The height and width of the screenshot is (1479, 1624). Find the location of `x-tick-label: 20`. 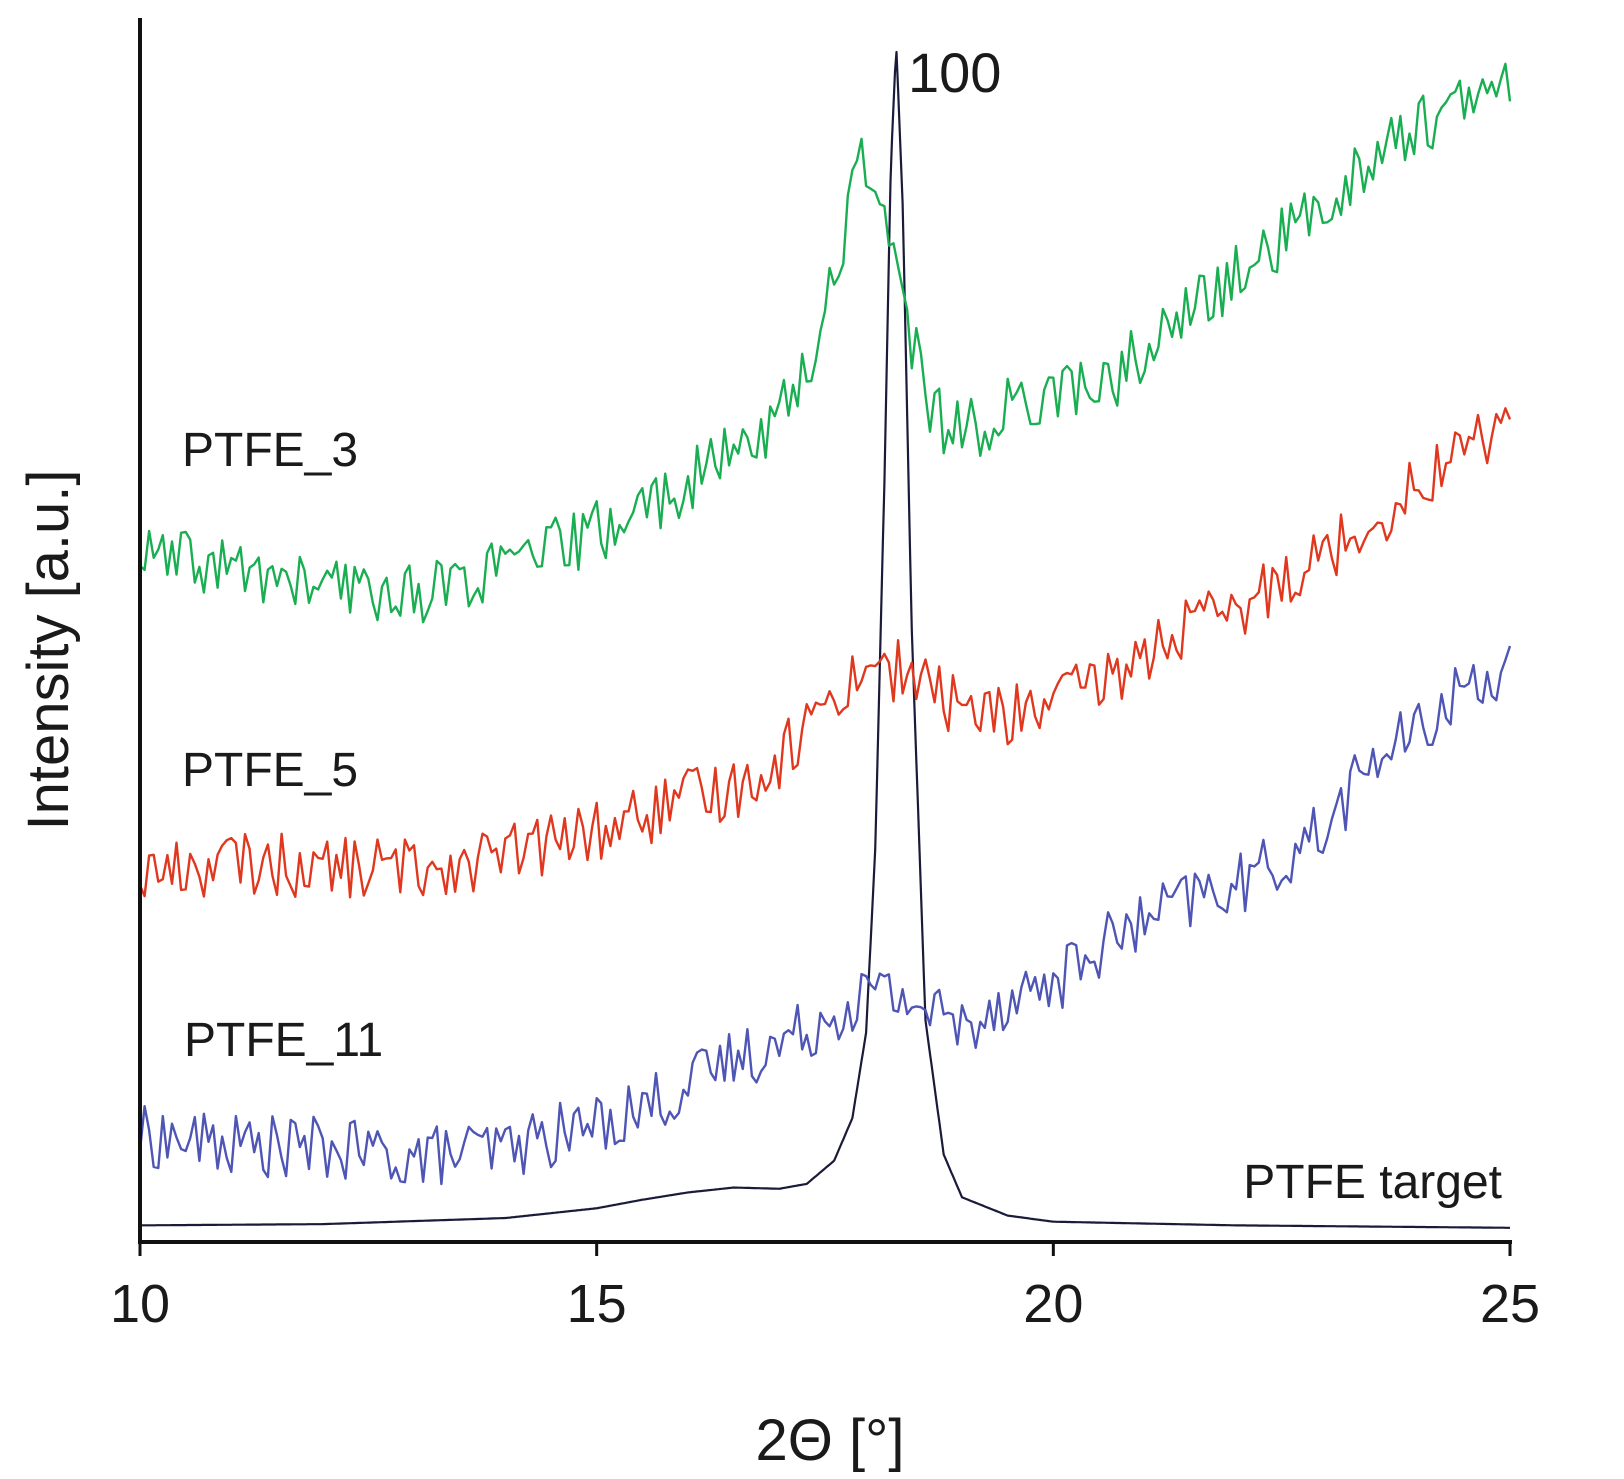

x-tick-label: 20 is located at coordinates (1053, 1304).